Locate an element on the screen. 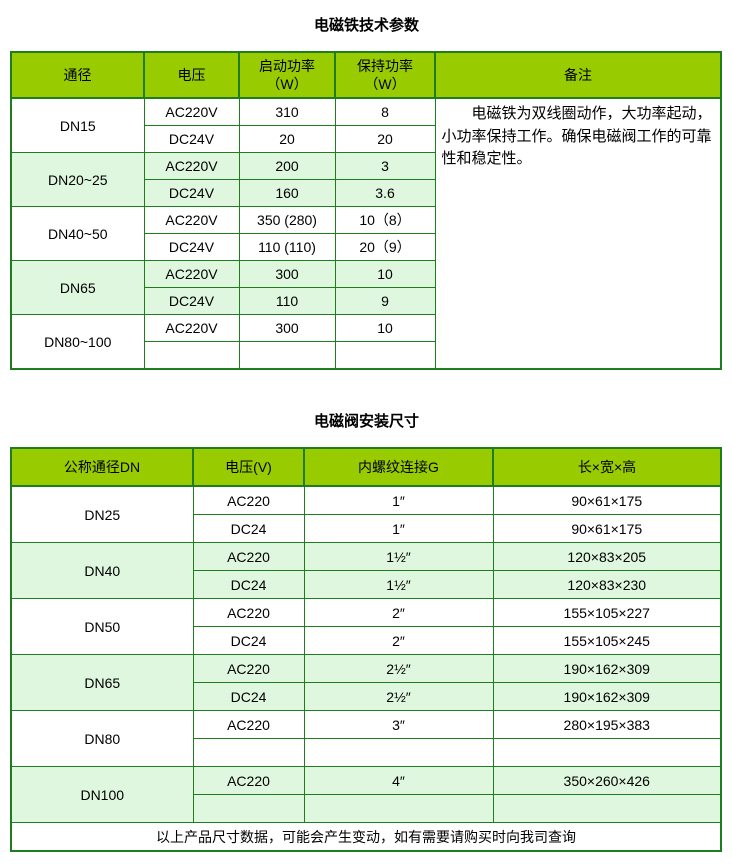 The height and width of the screenshot is (864, 733). dn-cell: DN80~100 is located at coordinates (77, 342).